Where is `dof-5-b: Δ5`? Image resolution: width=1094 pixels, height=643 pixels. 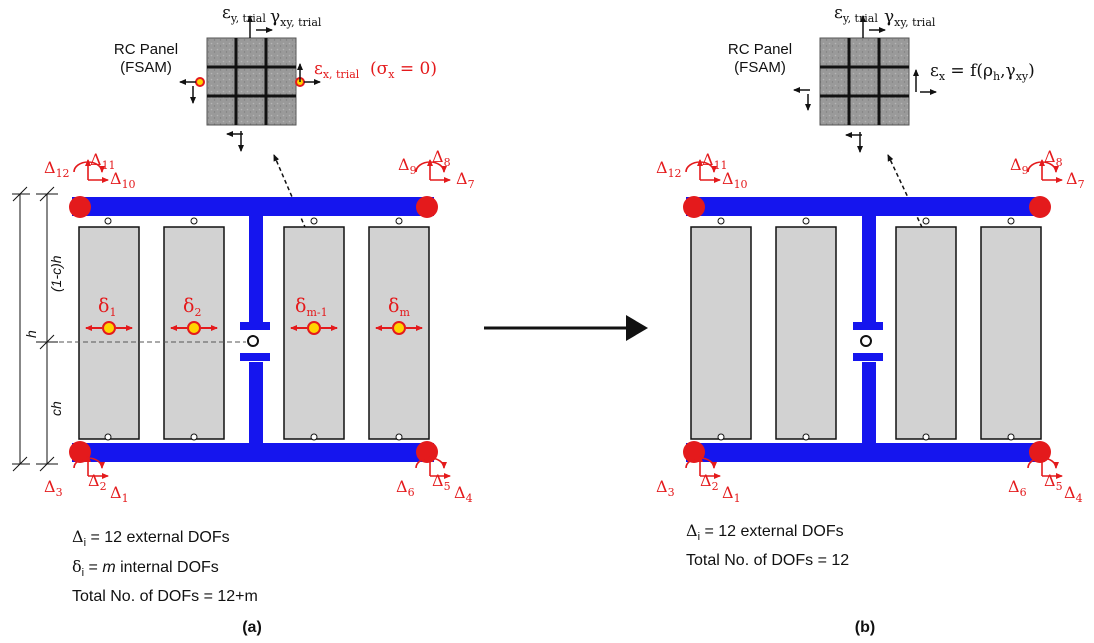
dof-5-b: Δ5 is located at coordinates (1053, 482).